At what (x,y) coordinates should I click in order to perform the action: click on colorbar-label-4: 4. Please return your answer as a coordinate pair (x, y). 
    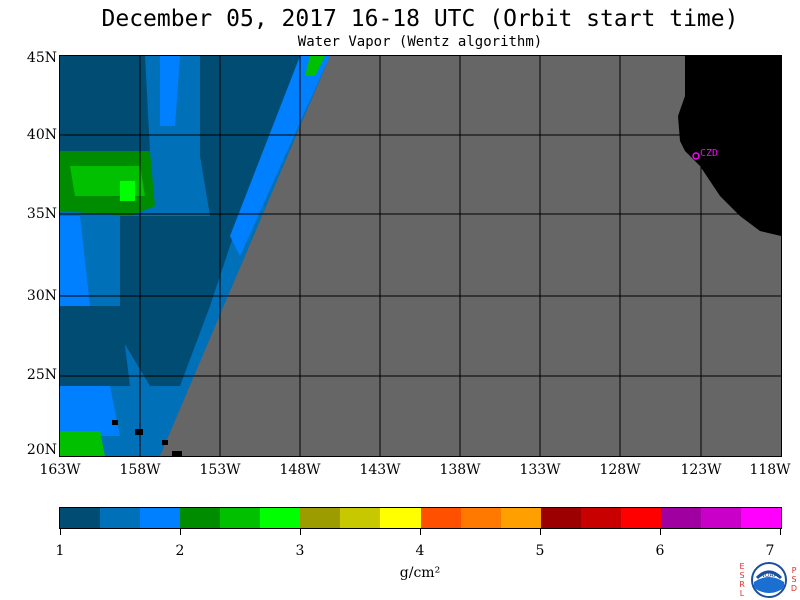
    Looking at the image, I should click on (420, 551).